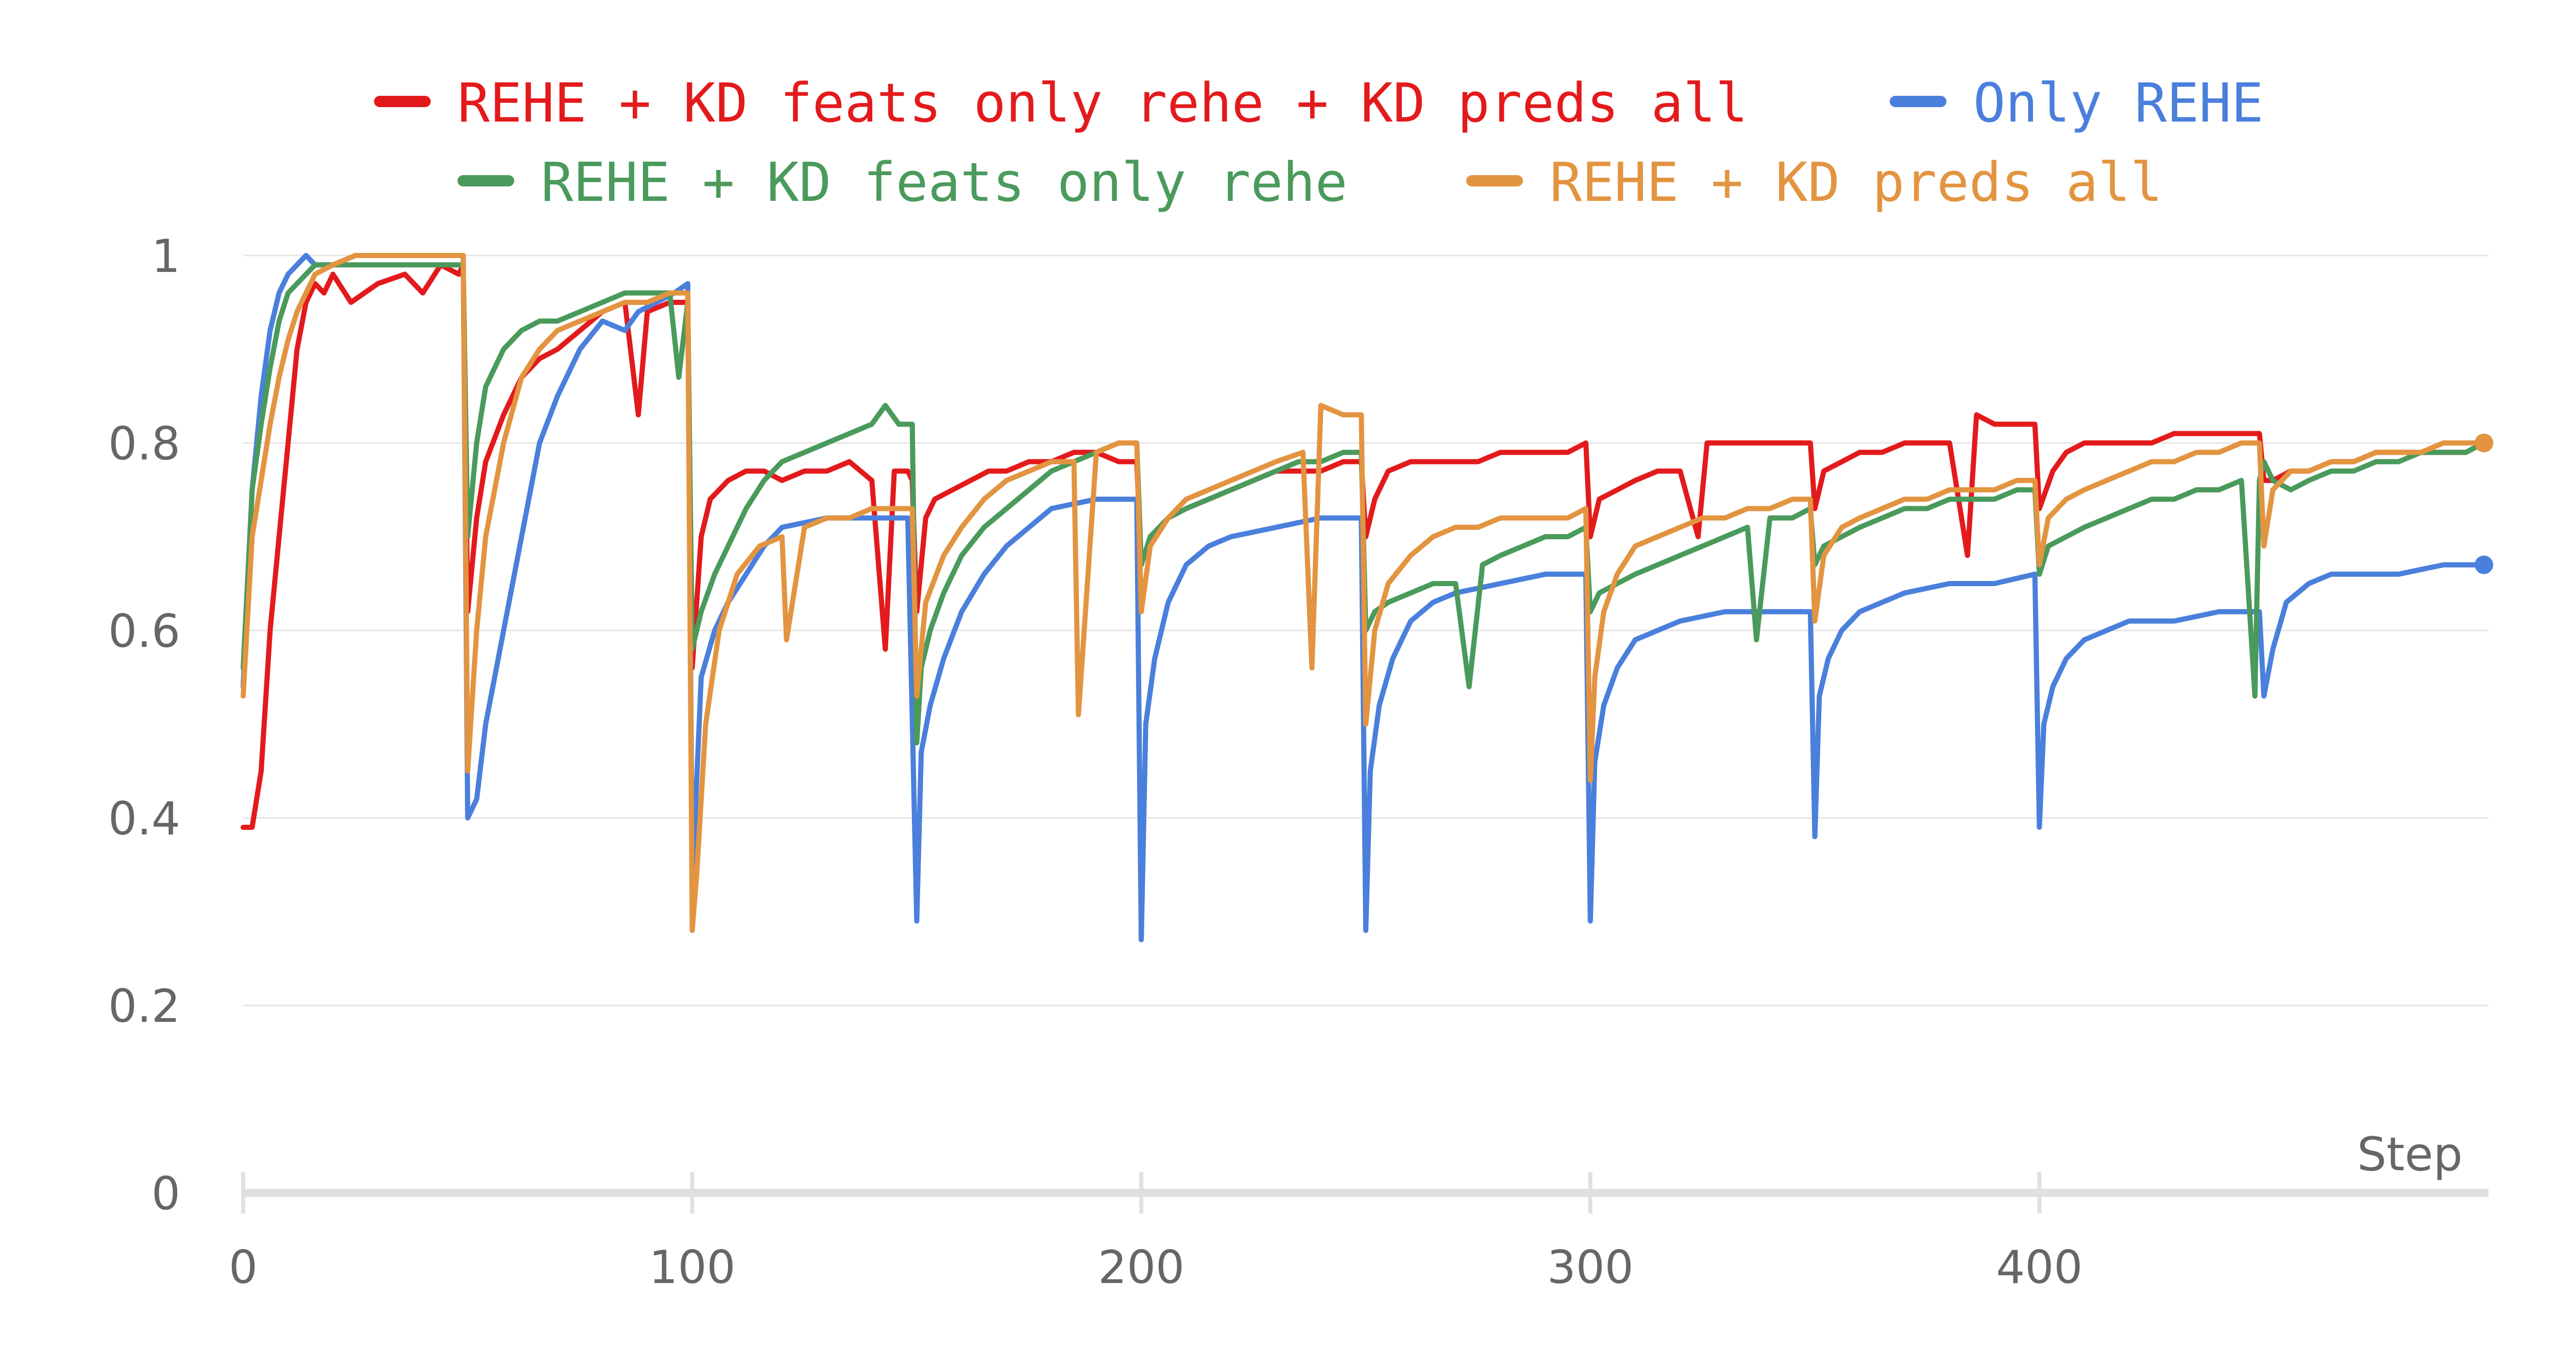 Image resolution: width=2576 pixels, height=1368 pixels. Describe the element at coordinates (144, 631) in the screenshot. I see `y-tick-label: 0.6` at that location.